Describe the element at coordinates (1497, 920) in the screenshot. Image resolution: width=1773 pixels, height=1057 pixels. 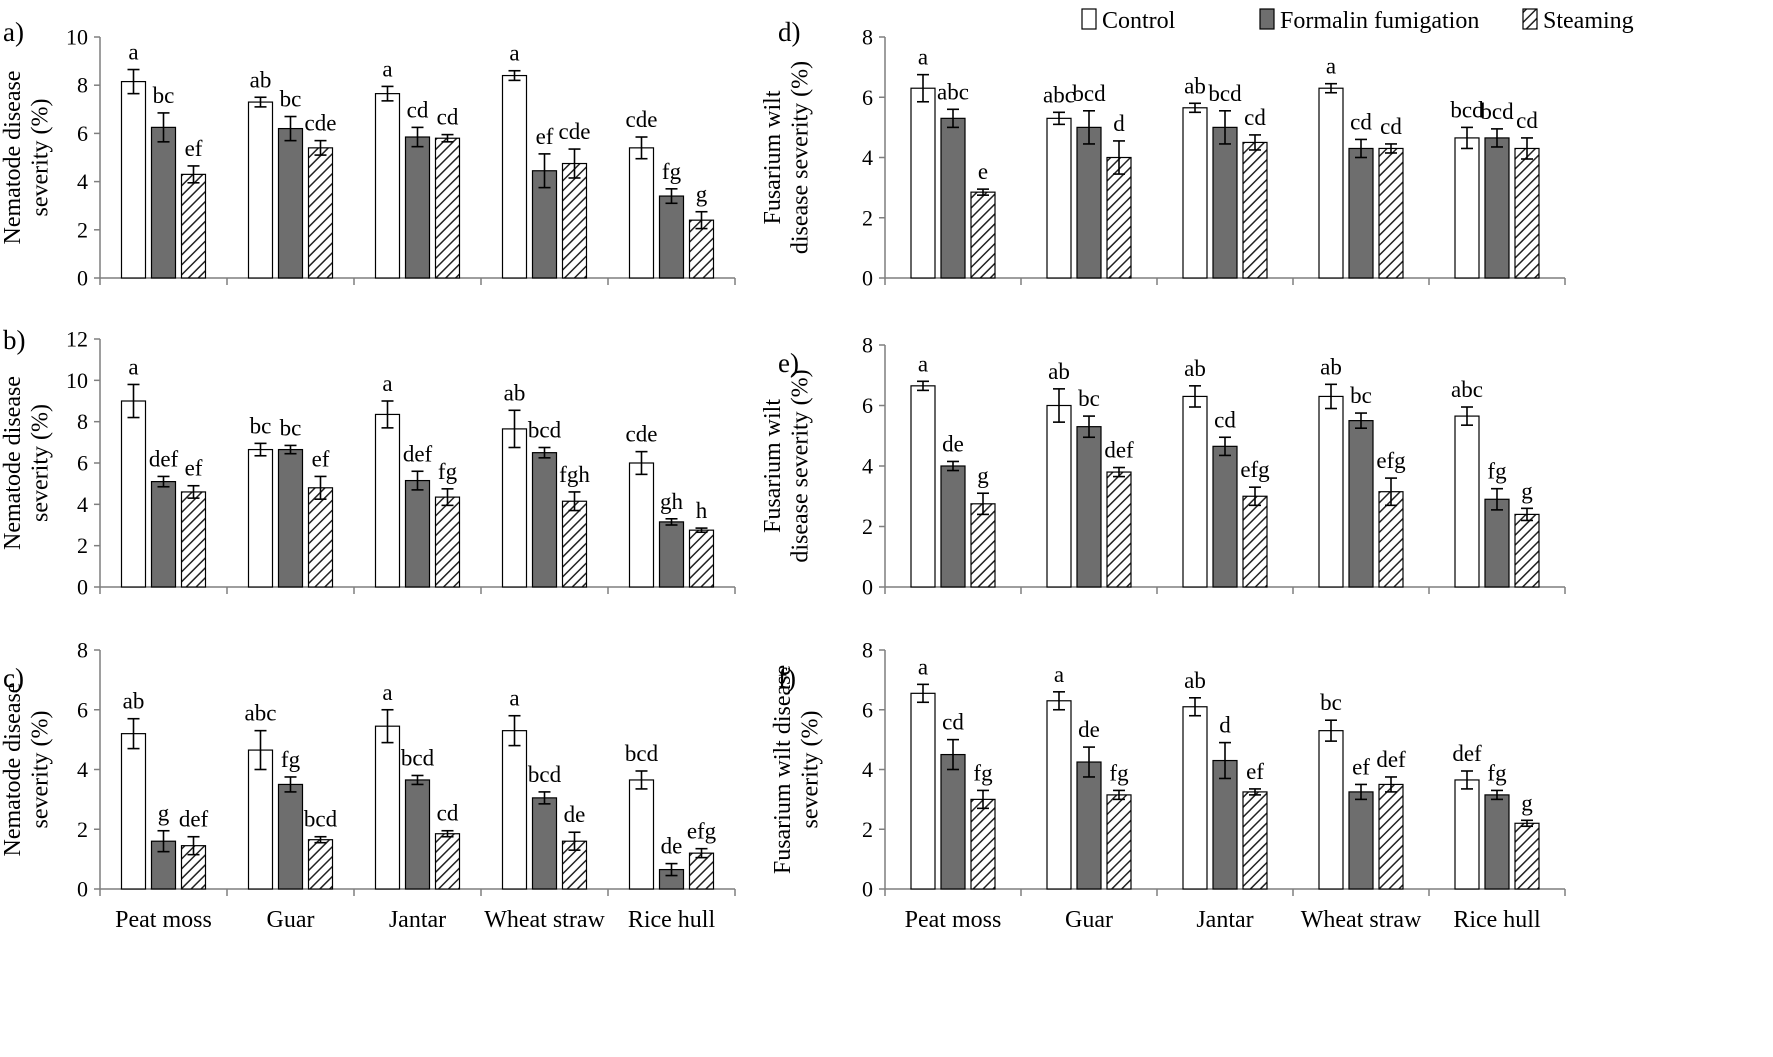
I see `x-category-label: Rice hull` at that location.